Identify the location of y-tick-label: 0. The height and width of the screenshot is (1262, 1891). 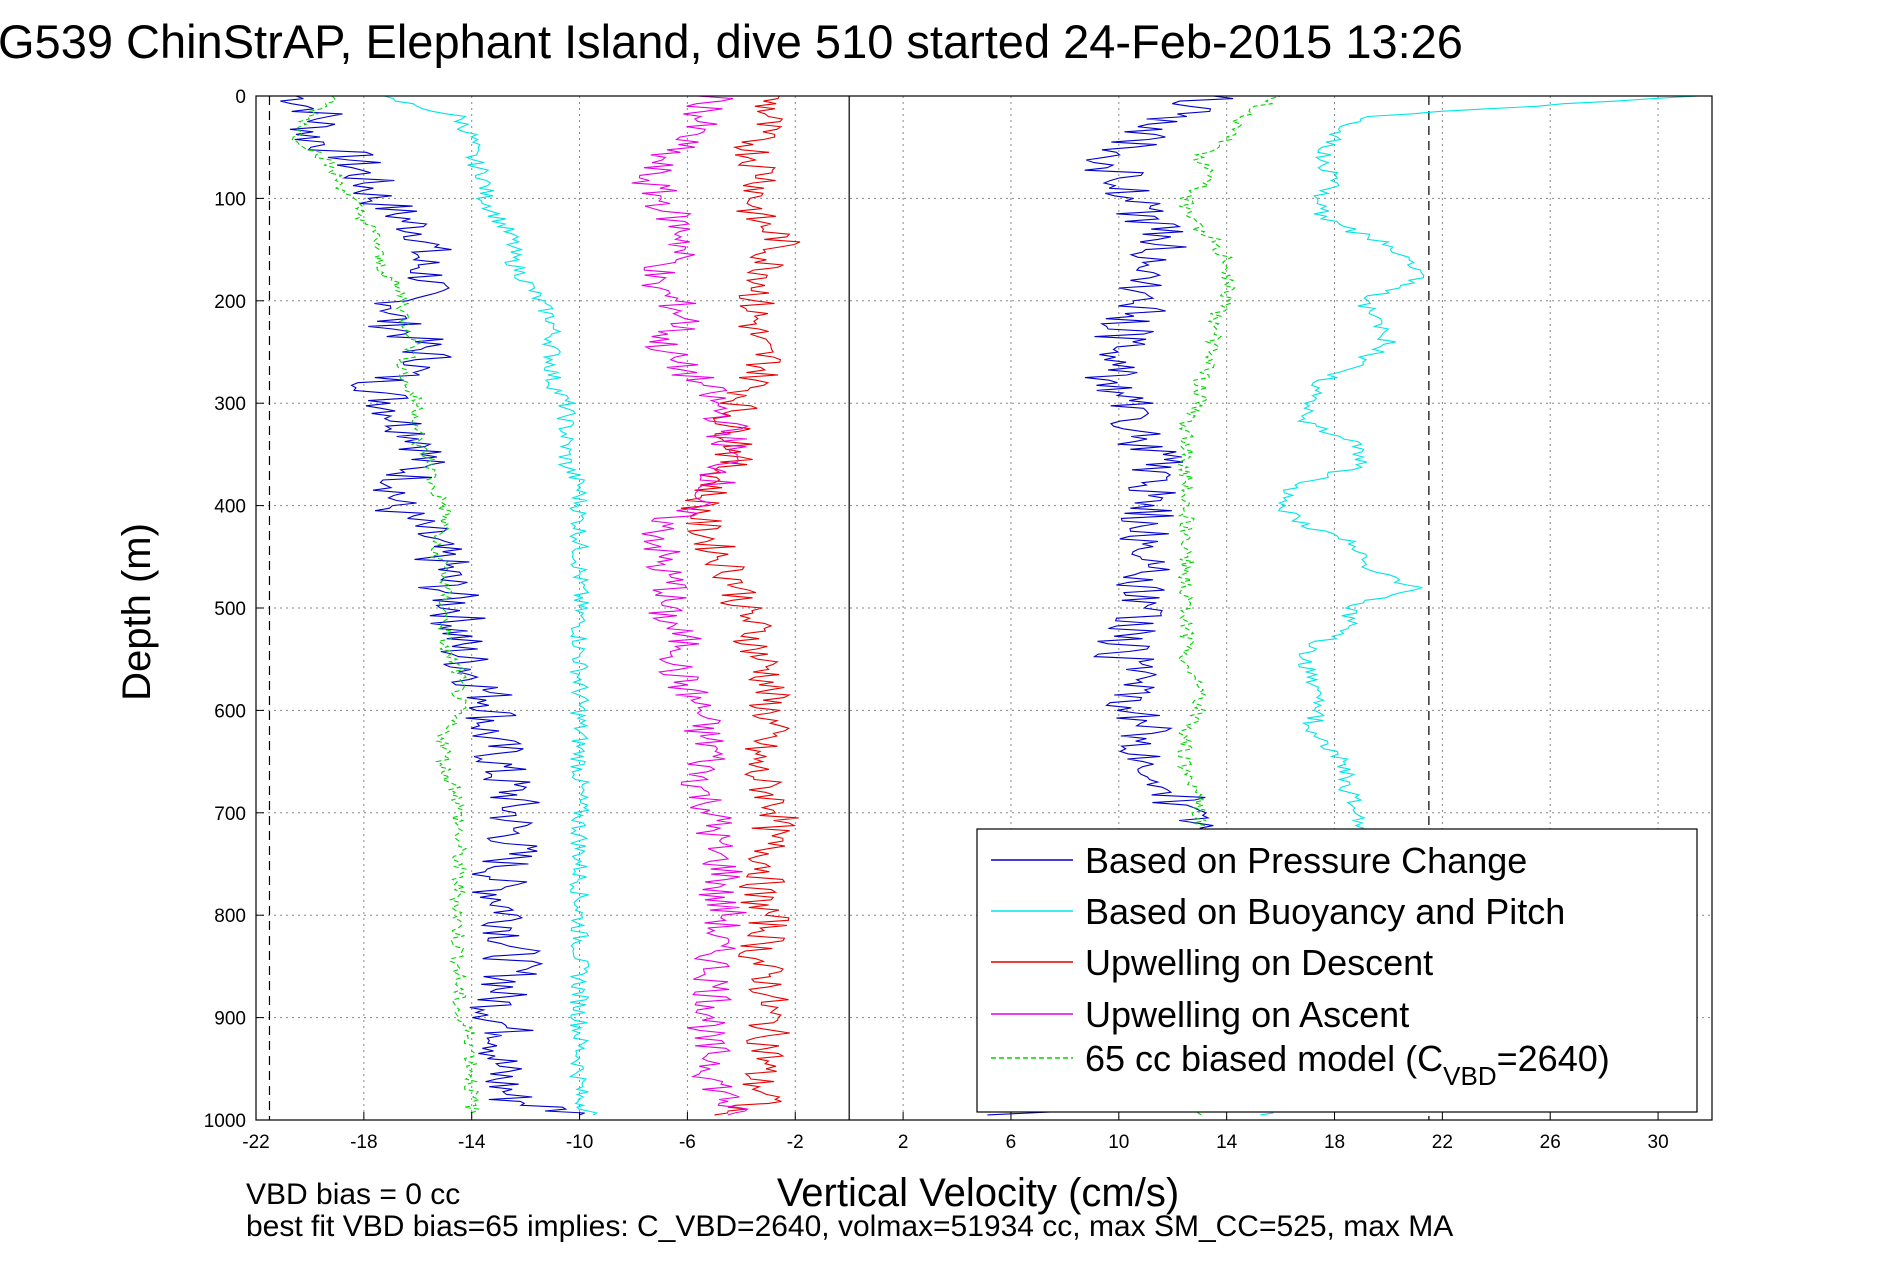
(240, 97).